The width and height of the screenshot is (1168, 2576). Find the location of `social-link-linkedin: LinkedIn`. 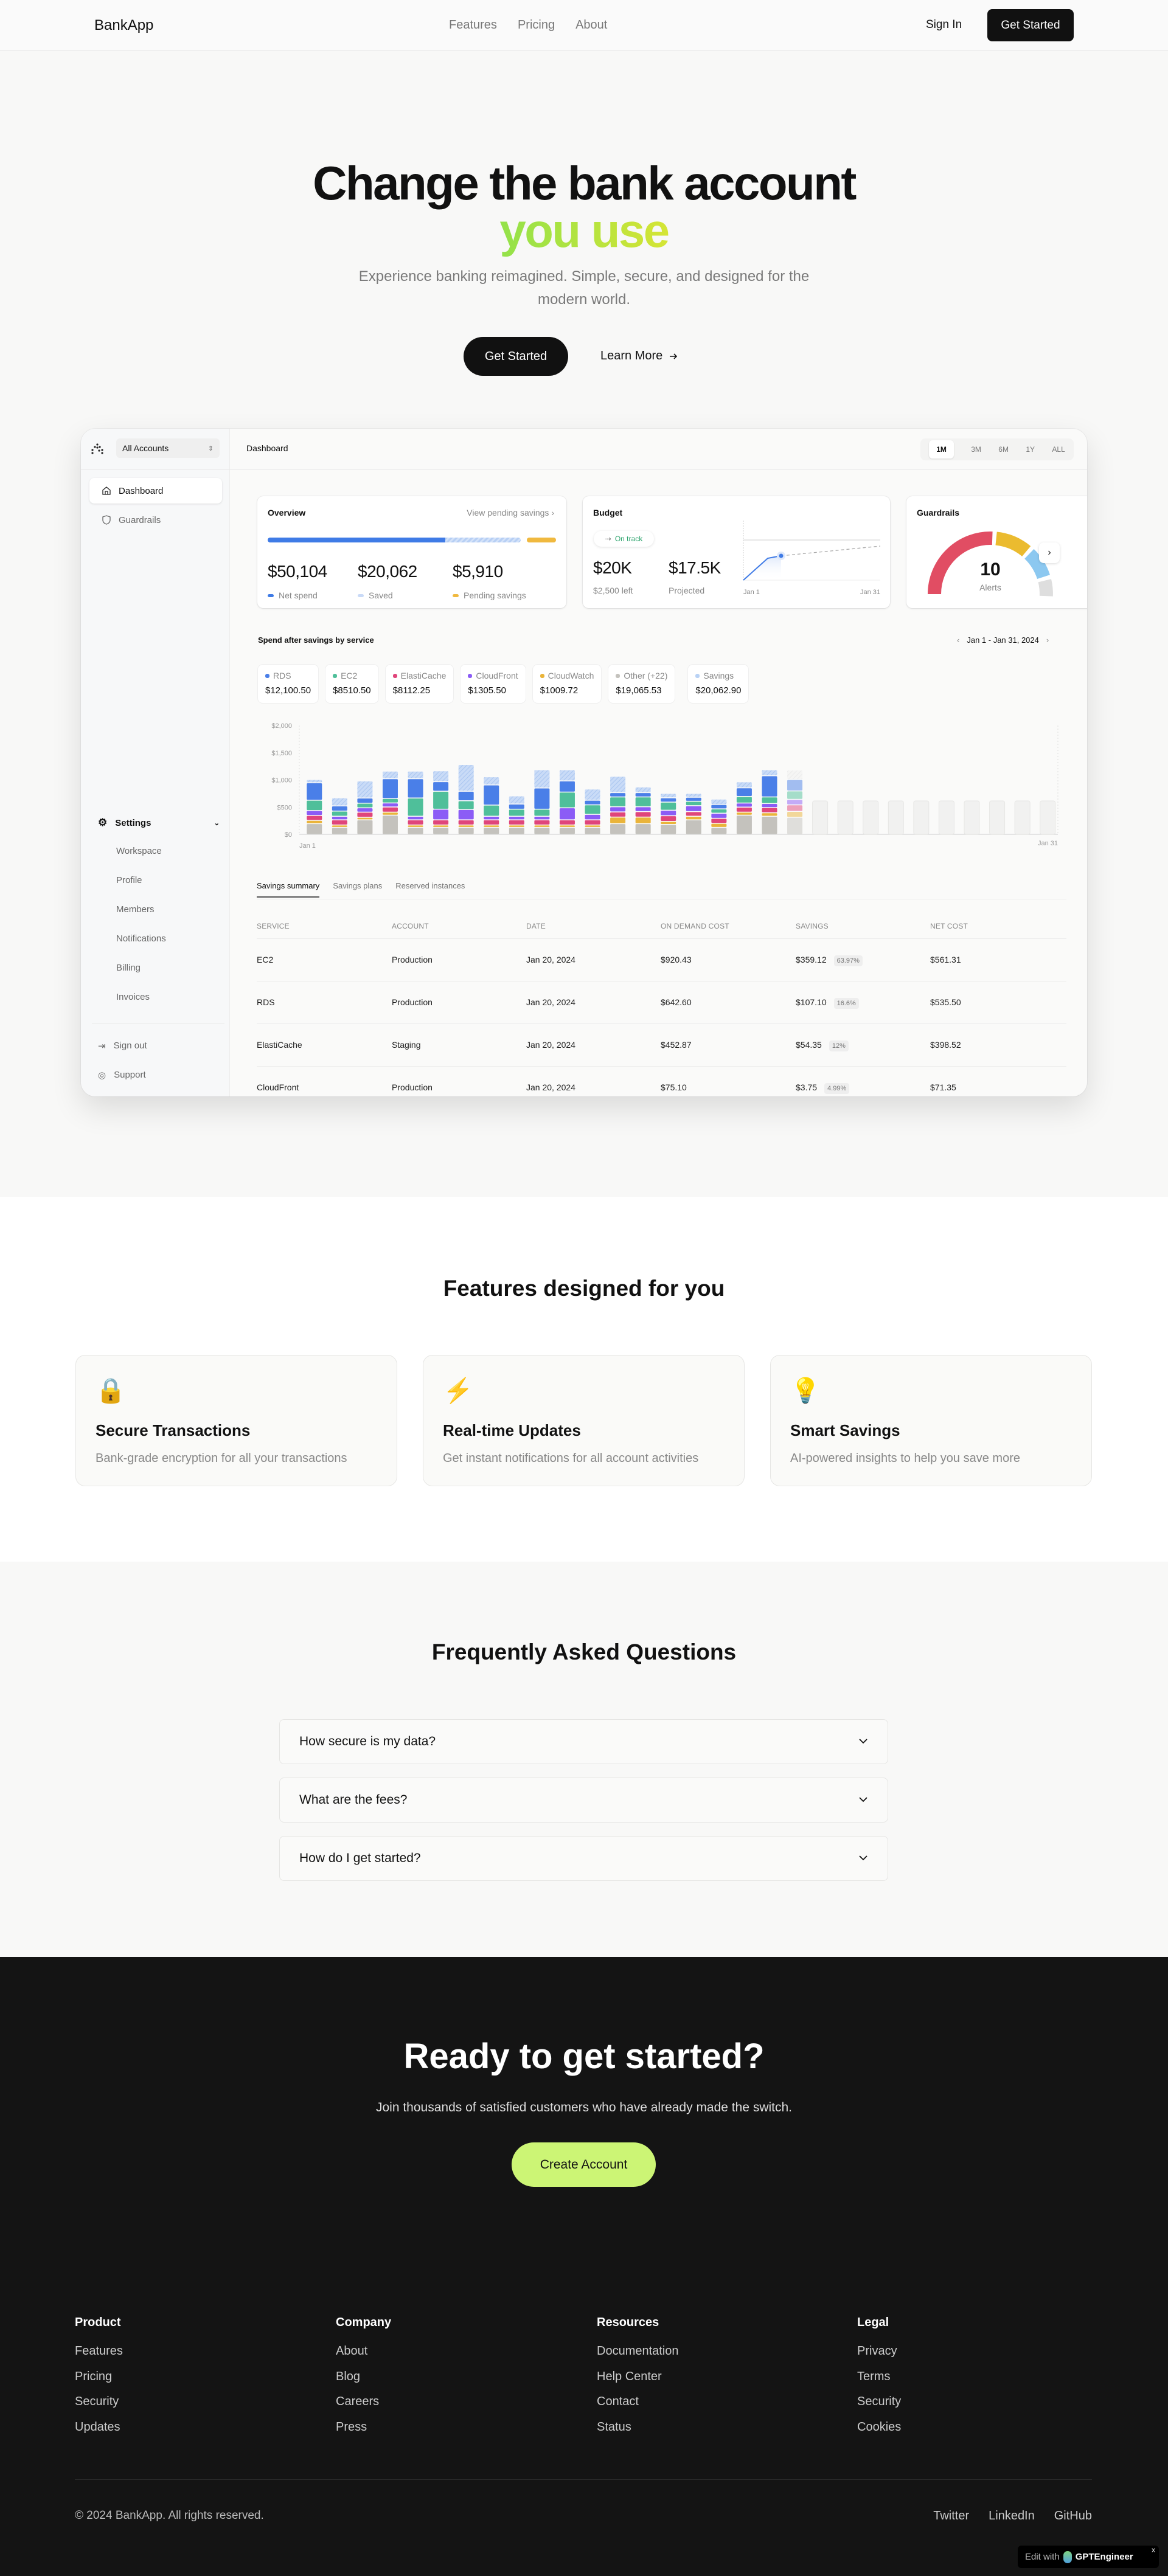

social-link-linkedin: LinkedIn is located at coordinates (1012, 2515).